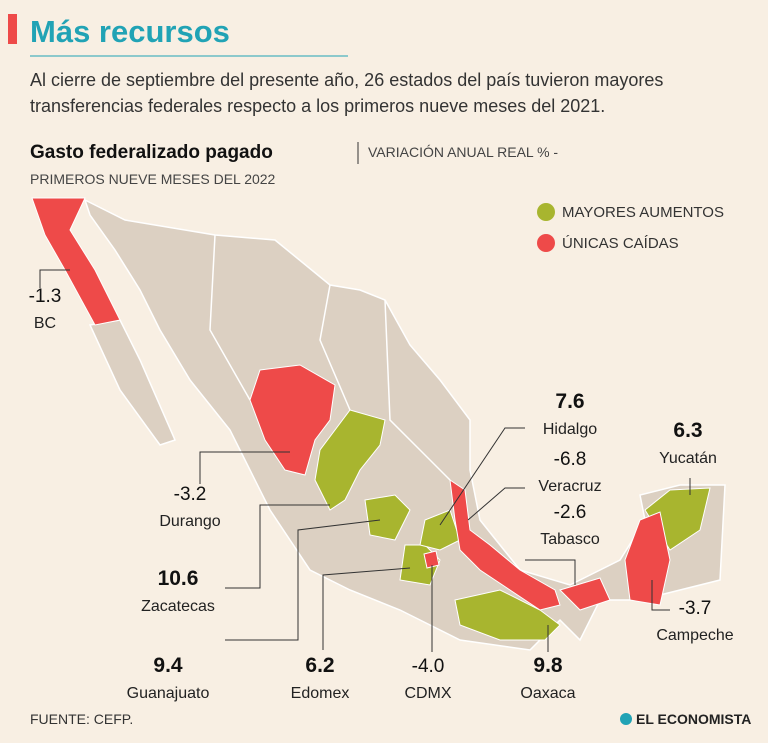 The image size is (768, 743). I want to click on state-value: 9.4, so click(168, 665).